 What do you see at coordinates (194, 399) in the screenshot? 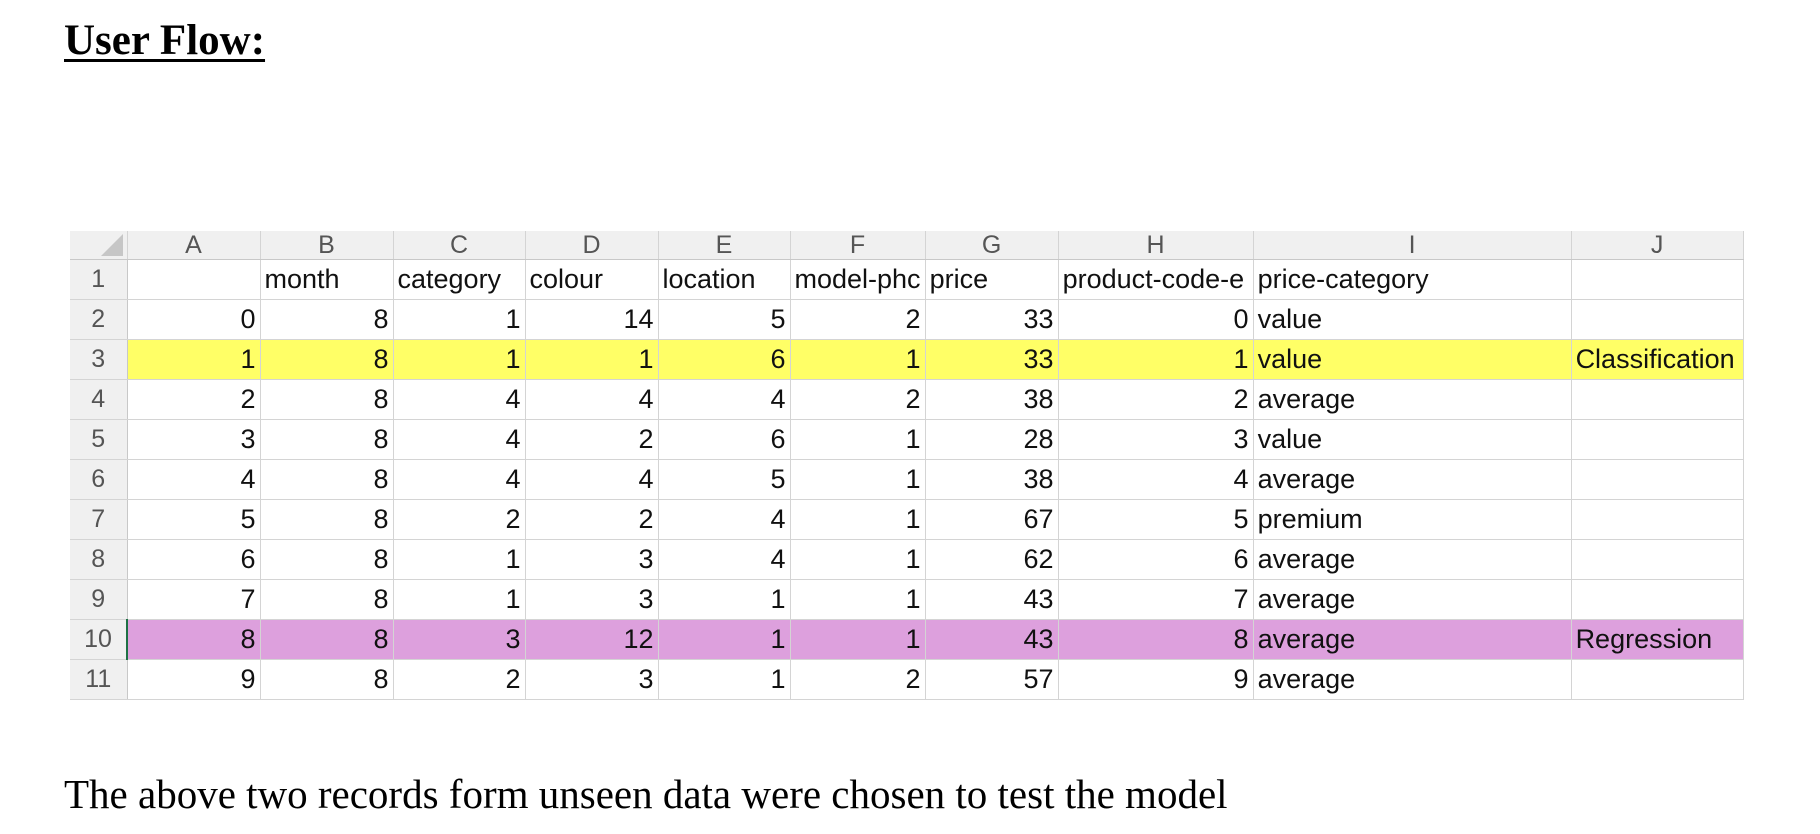
I see `cell-index: 2` at bounding box center [194, 399].